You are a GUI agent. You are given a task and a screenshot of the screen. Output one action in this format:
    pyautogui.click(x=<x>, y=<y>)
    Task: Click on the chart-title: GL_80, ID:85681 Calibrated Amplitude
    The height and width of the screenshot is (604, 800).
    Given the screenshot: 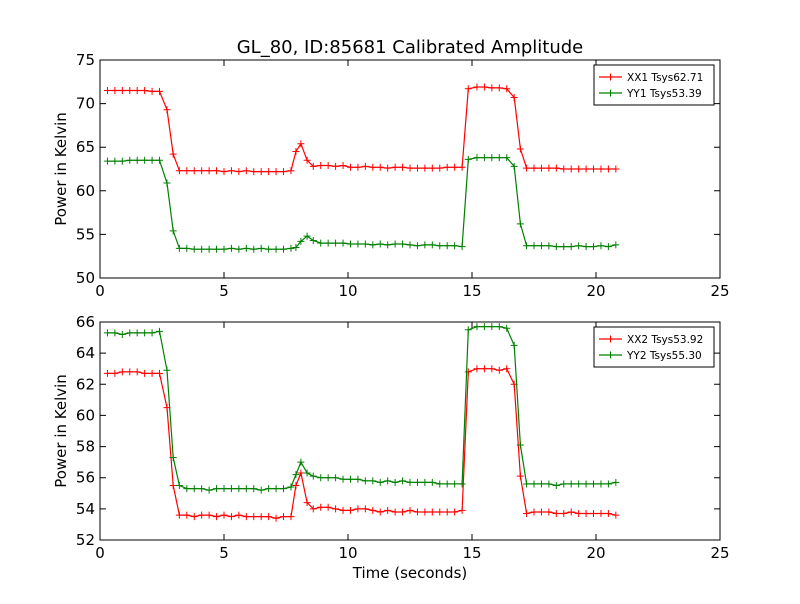 What is the action you would take?
    pyautogui.click(x=410, y=47)
    